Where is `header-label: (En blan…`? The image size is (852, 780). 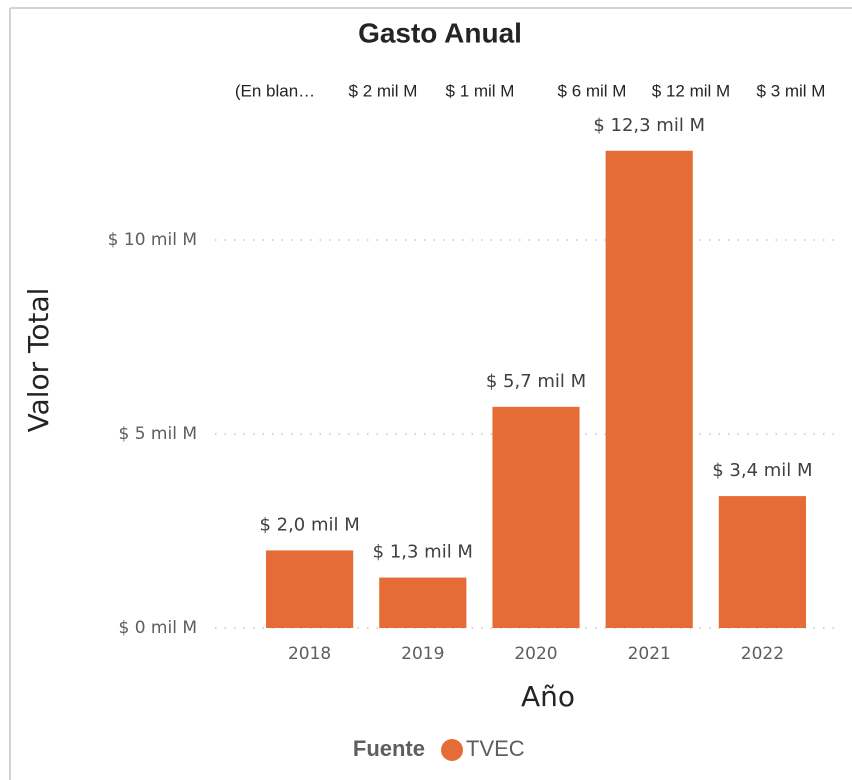
header-label: (En blan… is located at coordinates (275, 90).